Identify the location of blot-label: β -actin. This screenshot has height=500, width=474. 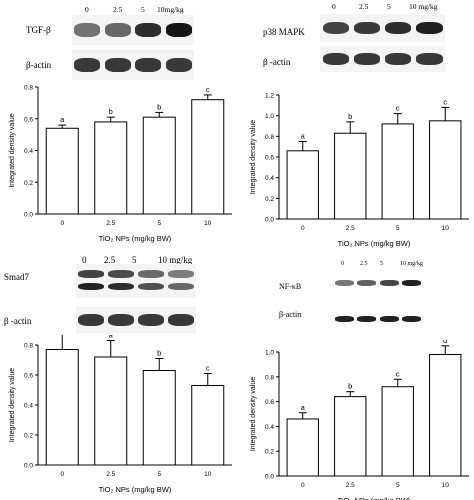
(277, 62).